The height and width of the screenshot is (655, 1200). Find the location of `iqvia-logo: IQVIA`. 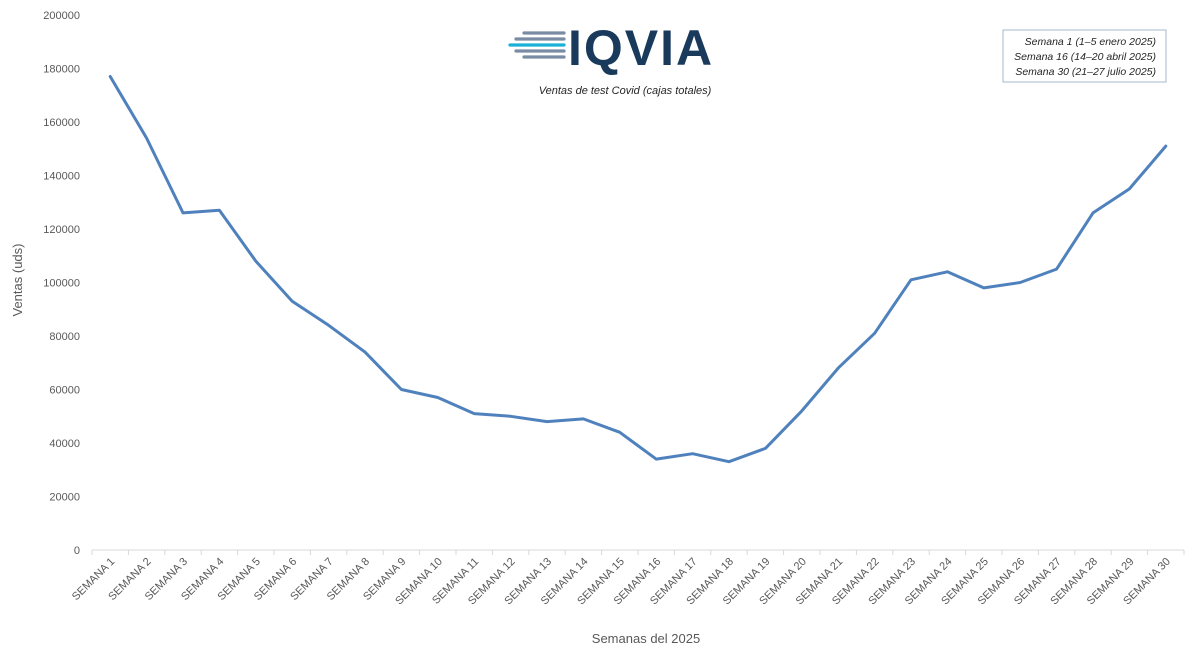

iqvia-logo: IQVIA is located at coordinates (611, 48).